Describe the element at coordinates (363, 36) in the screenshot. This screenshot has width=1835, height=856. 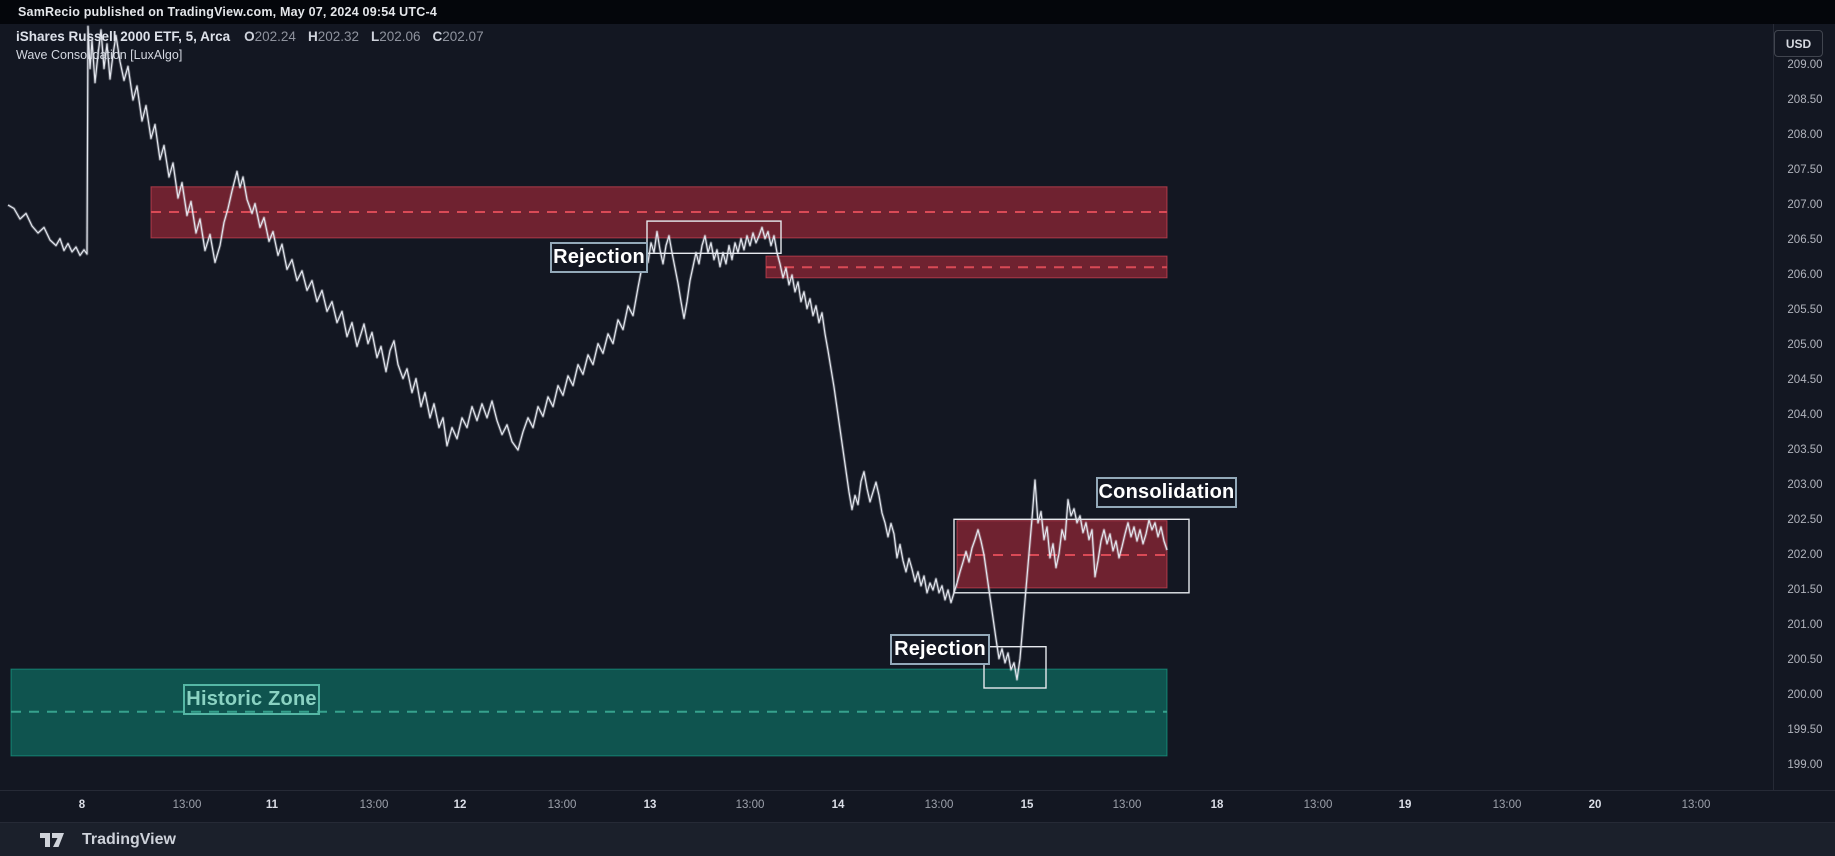
I see `ohlc-values: O202.24 H202.32 L202.06 C202.07` at that location.